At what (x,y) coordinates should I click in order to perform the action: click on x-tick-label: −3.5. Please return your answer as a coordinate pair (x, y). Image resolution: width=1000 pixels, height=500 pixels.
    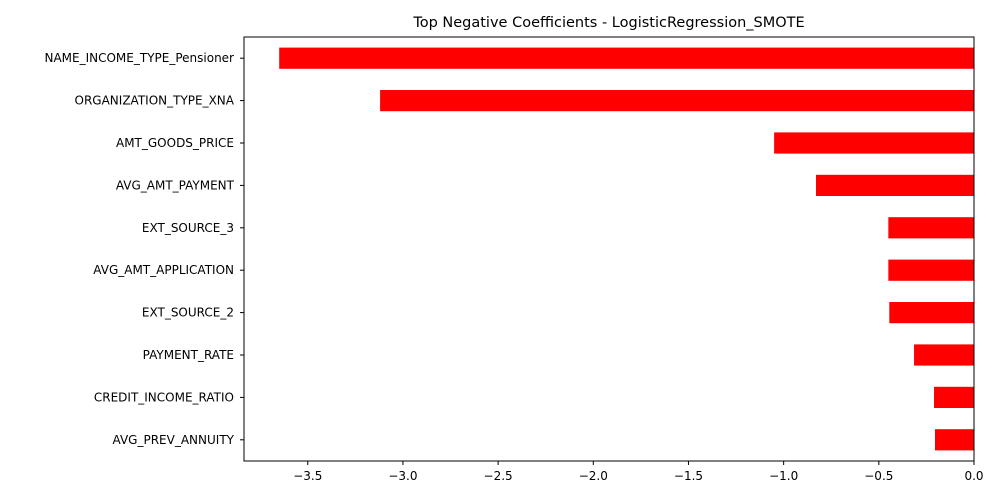
    Looking at the image, I should click on (307, 476).